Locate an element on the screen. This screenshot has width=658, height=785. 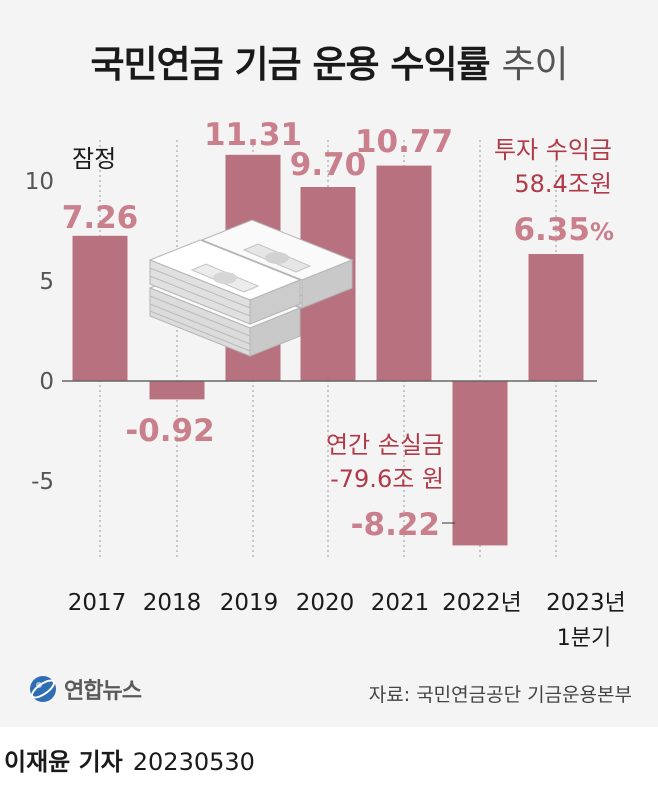
x-tick-2022: 2022년 is located at coordinates (482, 603).